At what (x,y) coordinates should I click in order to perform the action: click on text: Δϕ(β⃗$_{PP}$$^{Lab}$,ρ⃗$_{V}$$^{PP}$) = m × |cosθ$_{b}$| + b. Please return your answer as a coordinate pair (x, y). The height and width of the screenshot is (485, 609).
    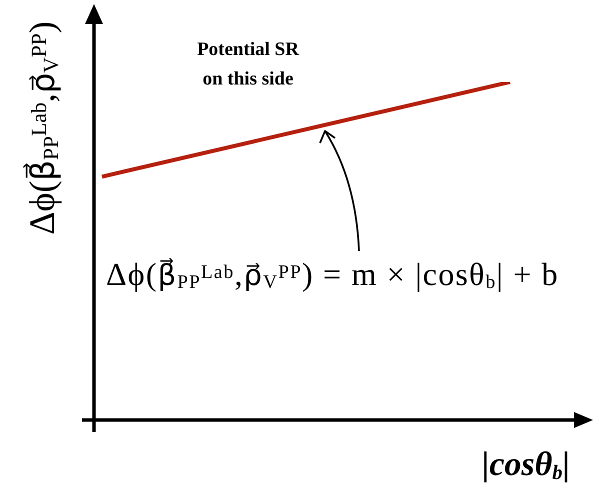
    Looking at the image, I should click on (332, 275).